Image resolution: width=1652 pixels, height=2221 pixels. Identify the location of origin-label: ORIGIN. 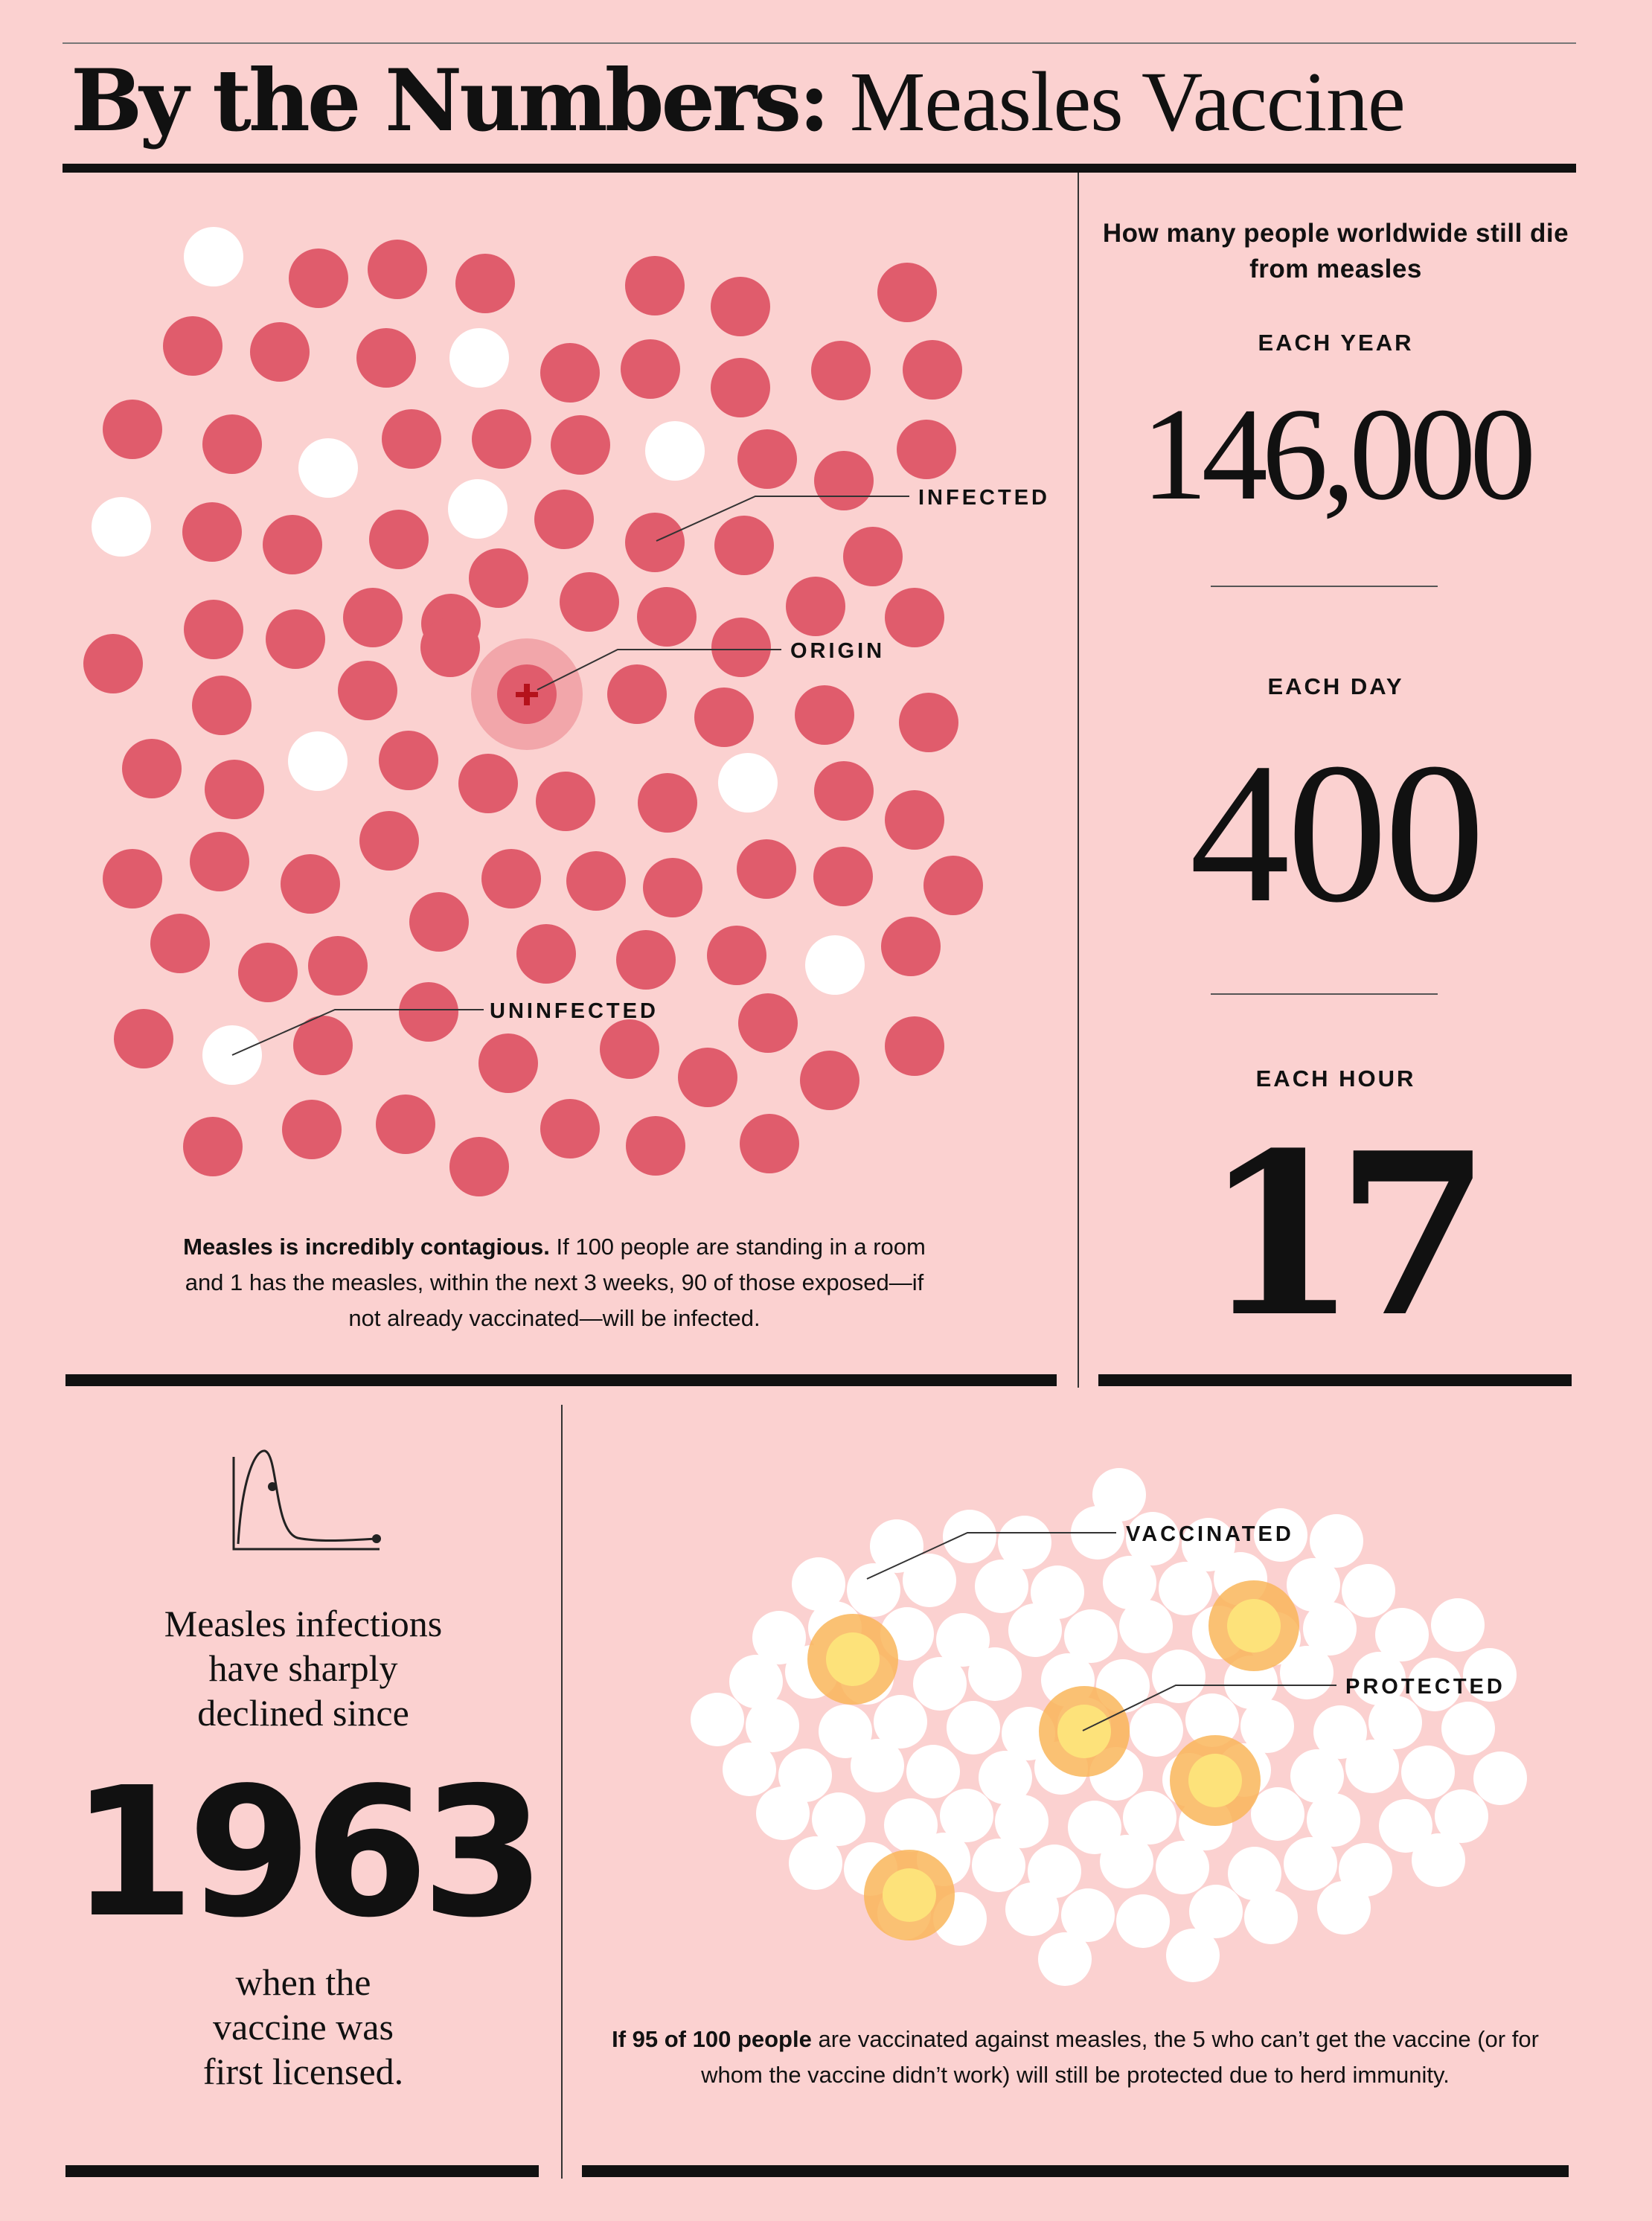
(837, 651).